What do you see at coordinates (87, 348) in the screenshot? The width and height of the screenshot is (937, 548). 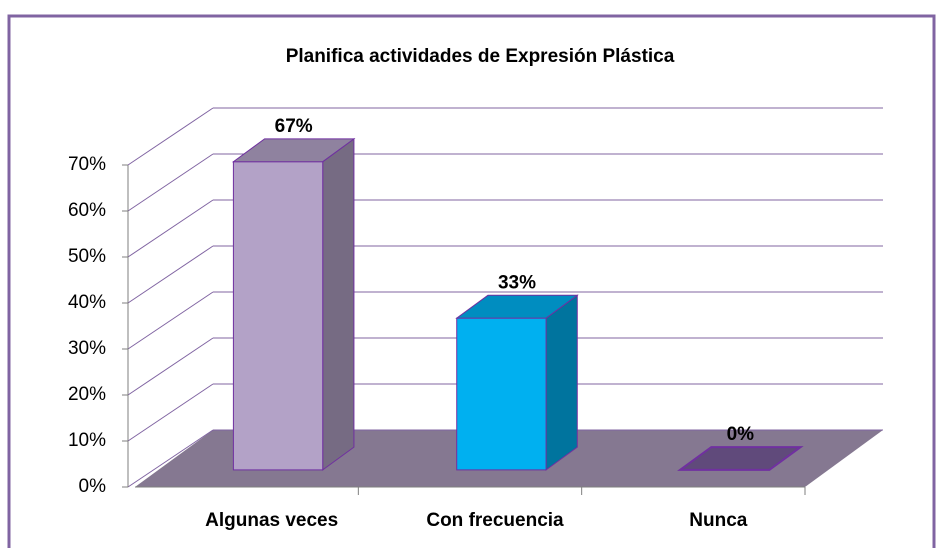 I see `y-tick-label: 30%` at bounding box center [87, 348].